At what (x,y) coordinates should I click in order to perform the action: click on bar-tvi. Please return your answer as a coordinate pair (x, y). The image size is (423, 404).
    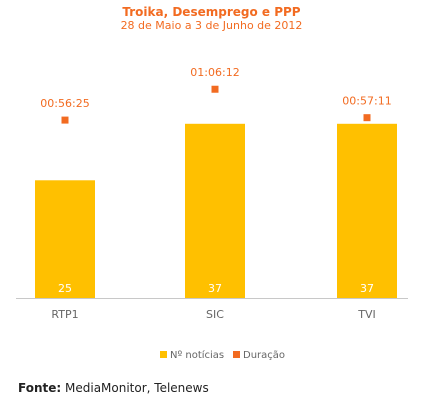
    Looking at the image, I should click on (367, 211).